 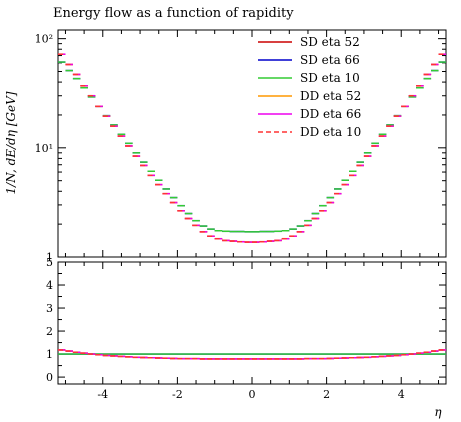 I want to click on x-tick-label: 4, so click(x=401, y=394).